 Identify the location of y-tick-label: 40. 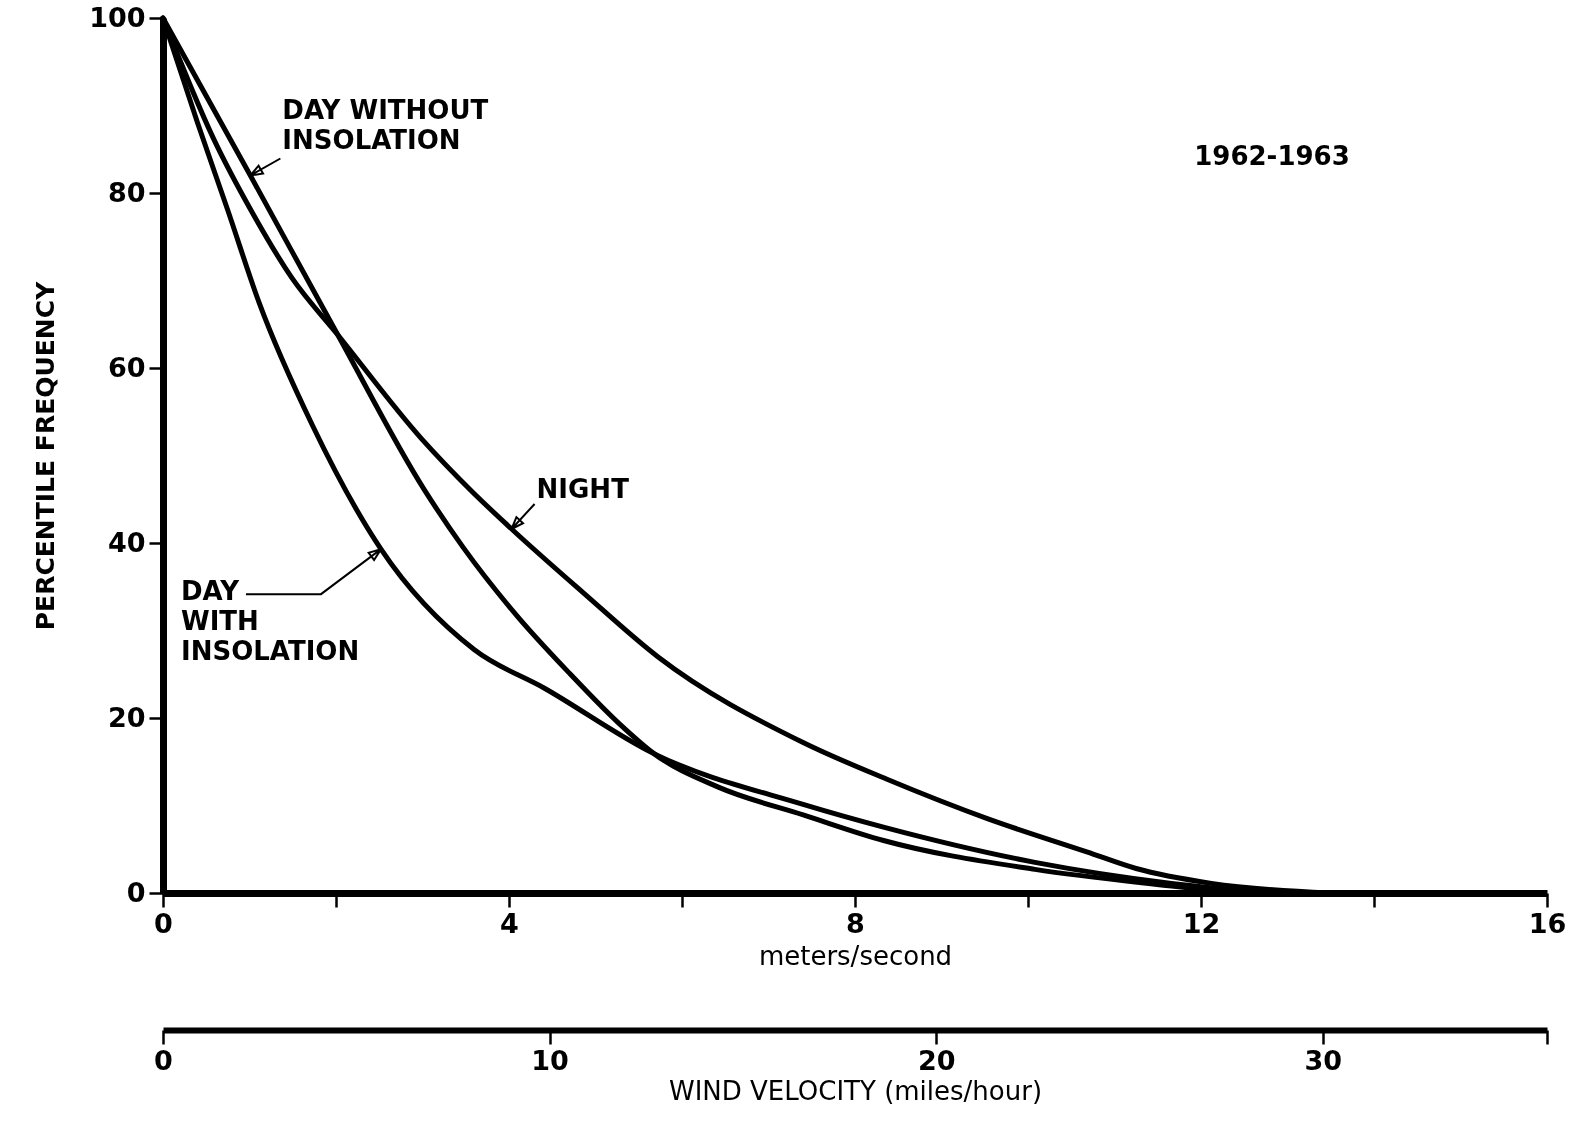
(126, 542).